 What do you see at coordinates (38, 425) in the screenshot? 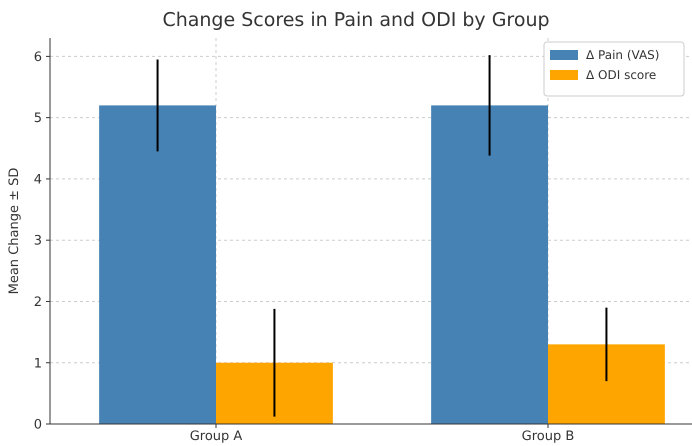
I see `y-tick-label: 0` at bounding box center [38, 425].